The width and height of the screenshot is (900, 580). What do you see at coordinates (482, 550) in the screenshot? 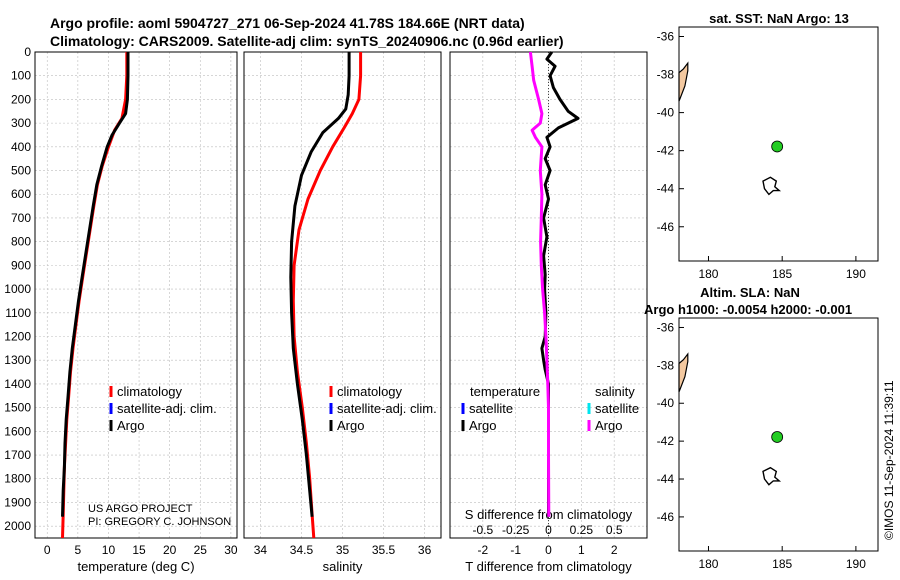
I see `x-tick-label: -2` at bounding box center [482, 550].